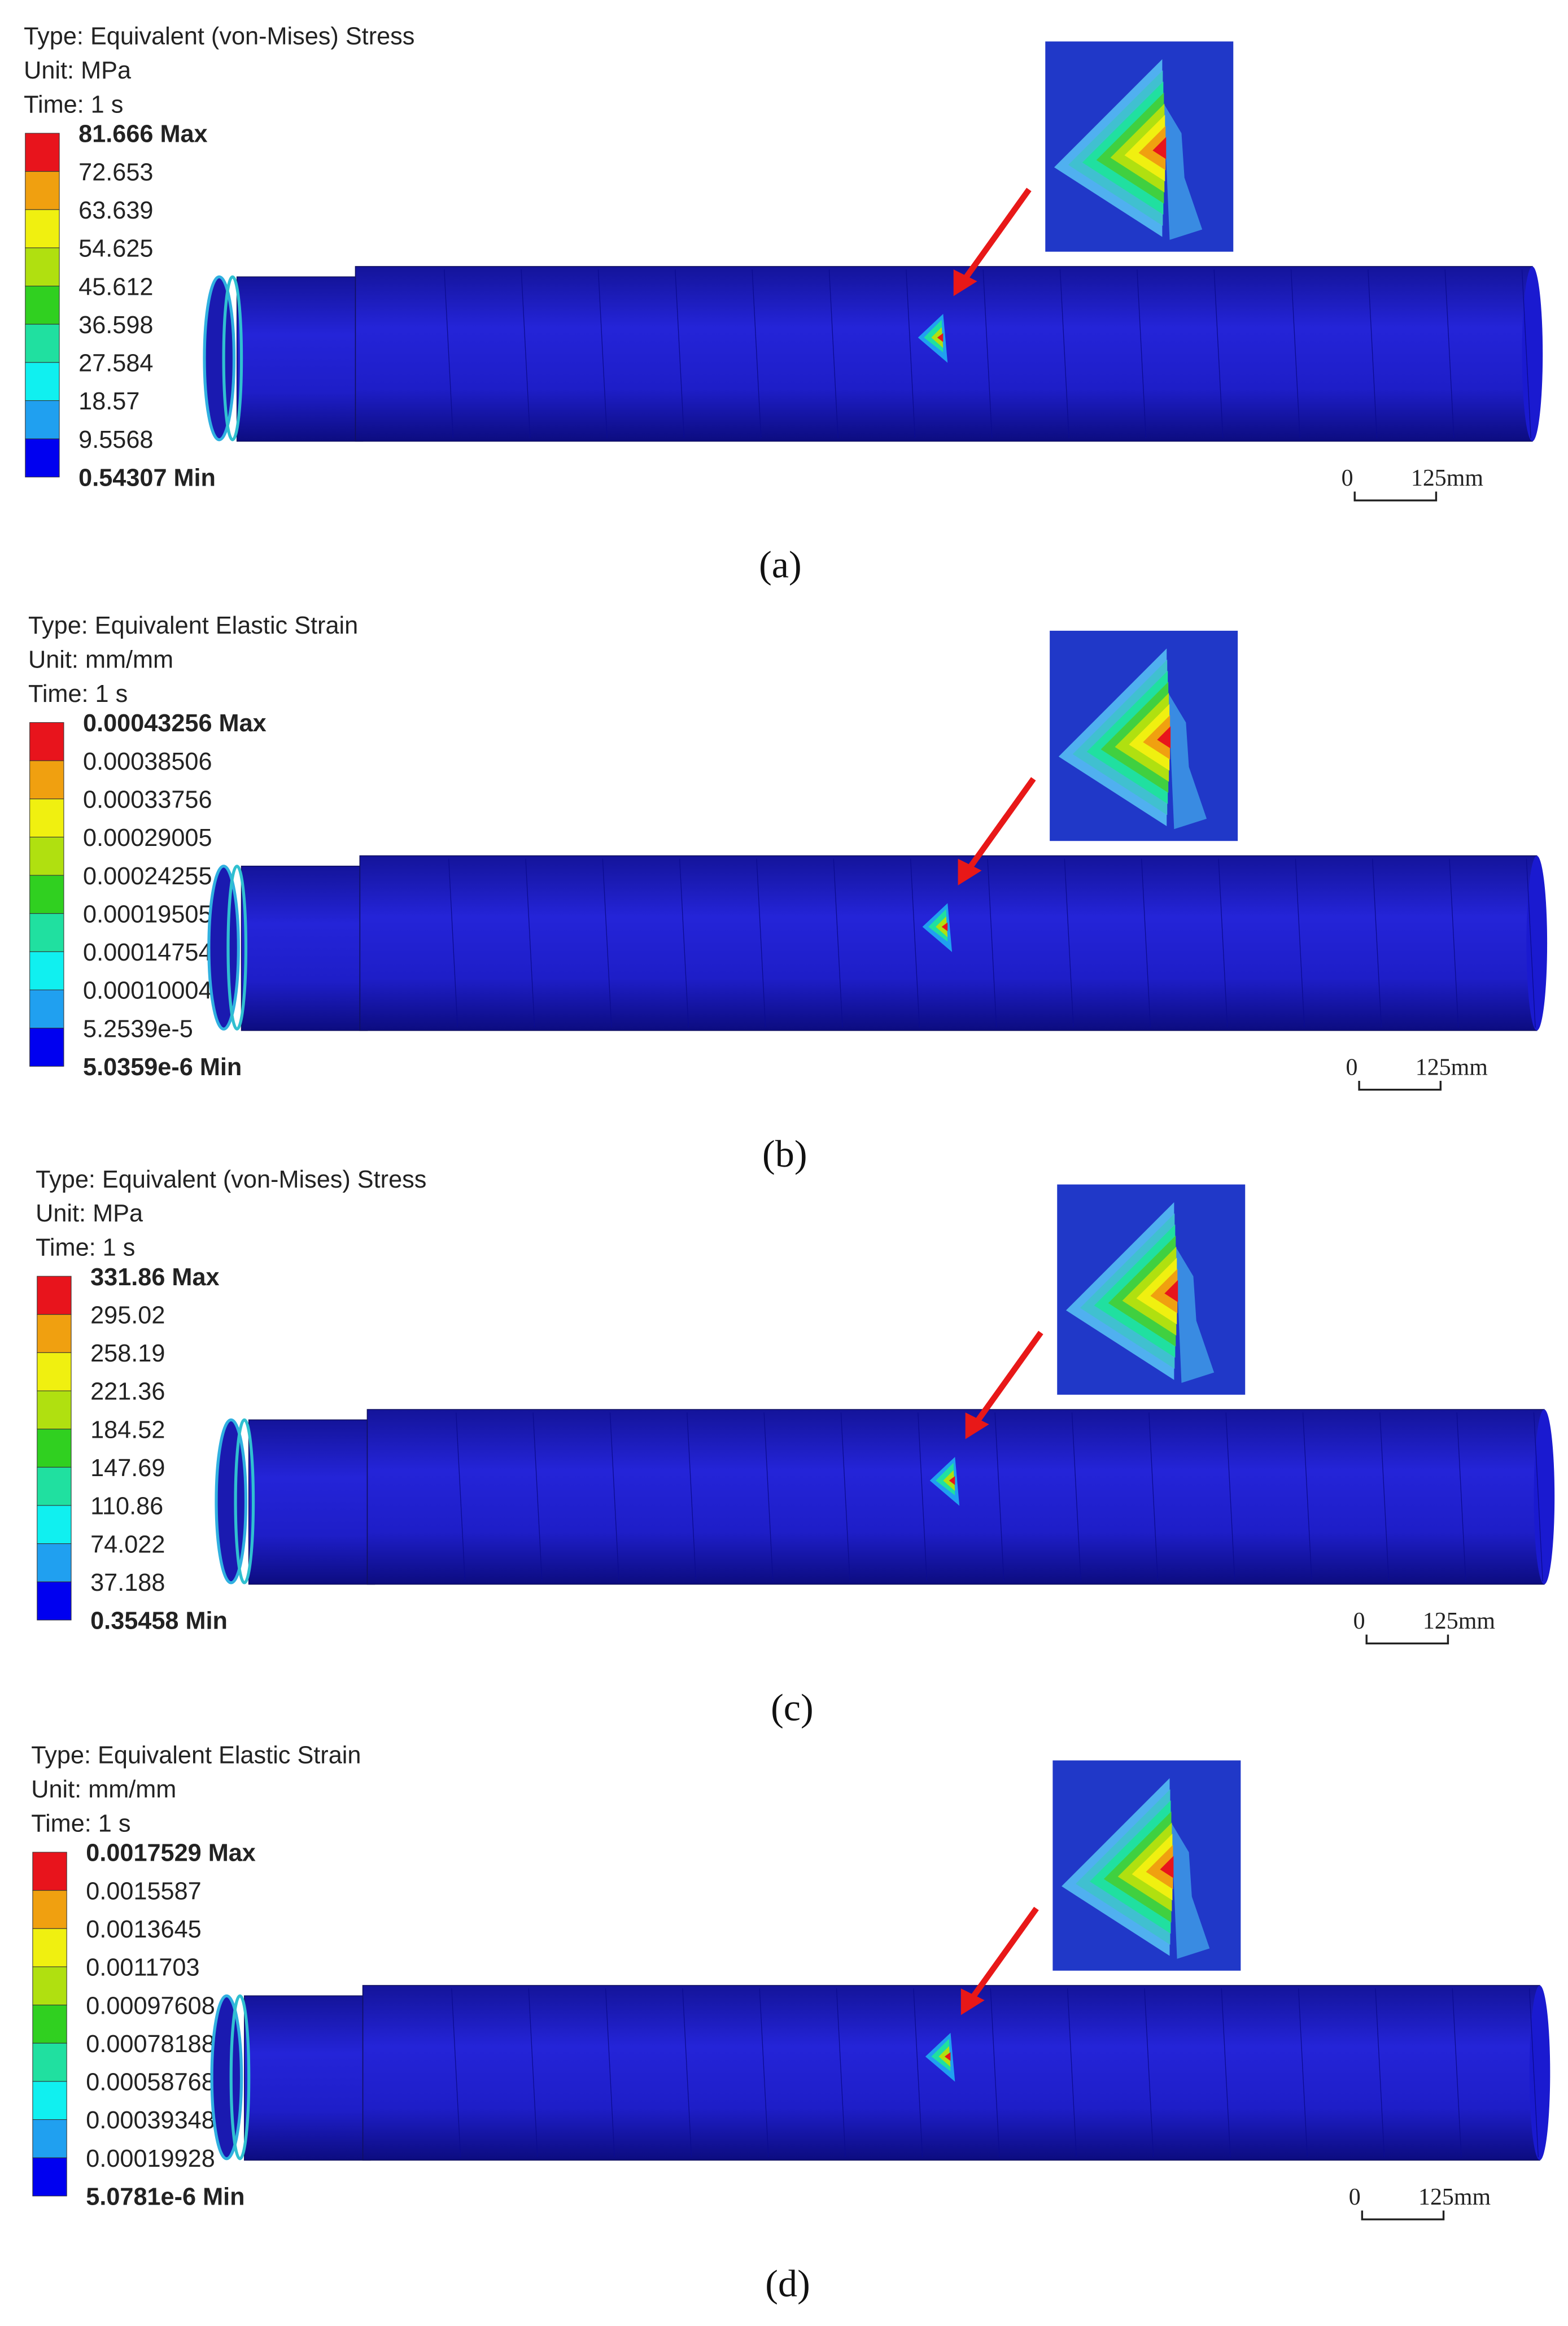  Describe the element at coordinates (147, 991) in the screenshot. I see `legend-label: 0.00010004` at that location.